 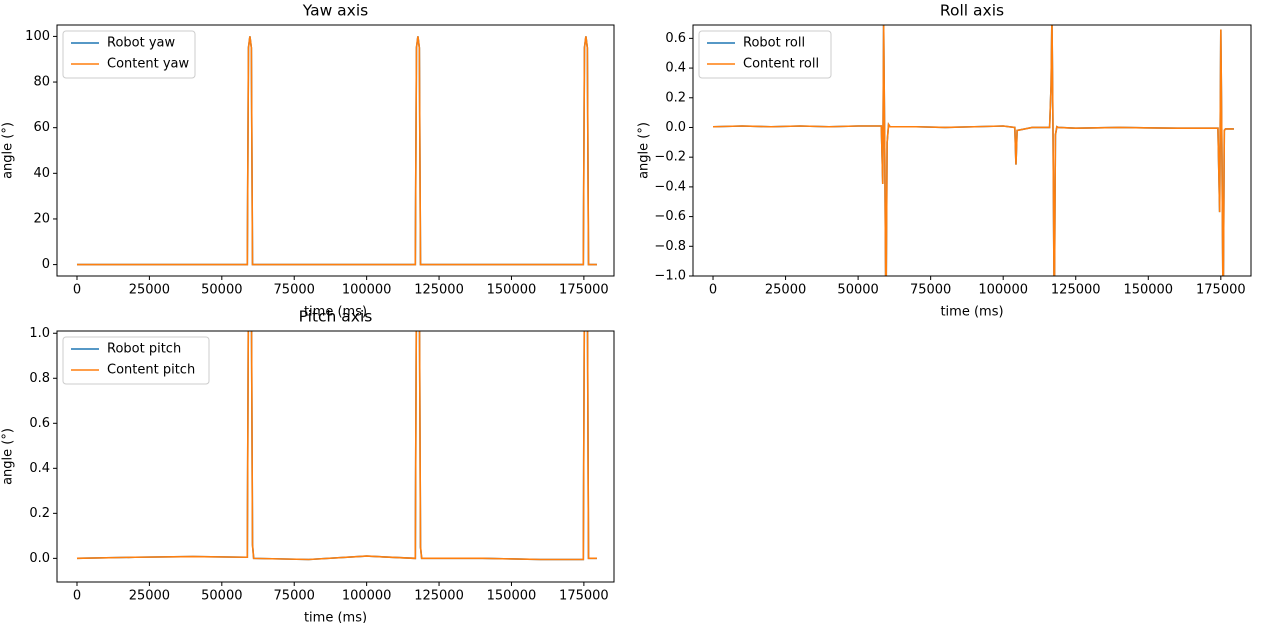 I want to click on y-tick-label: 100, so click(x=37, y=36).